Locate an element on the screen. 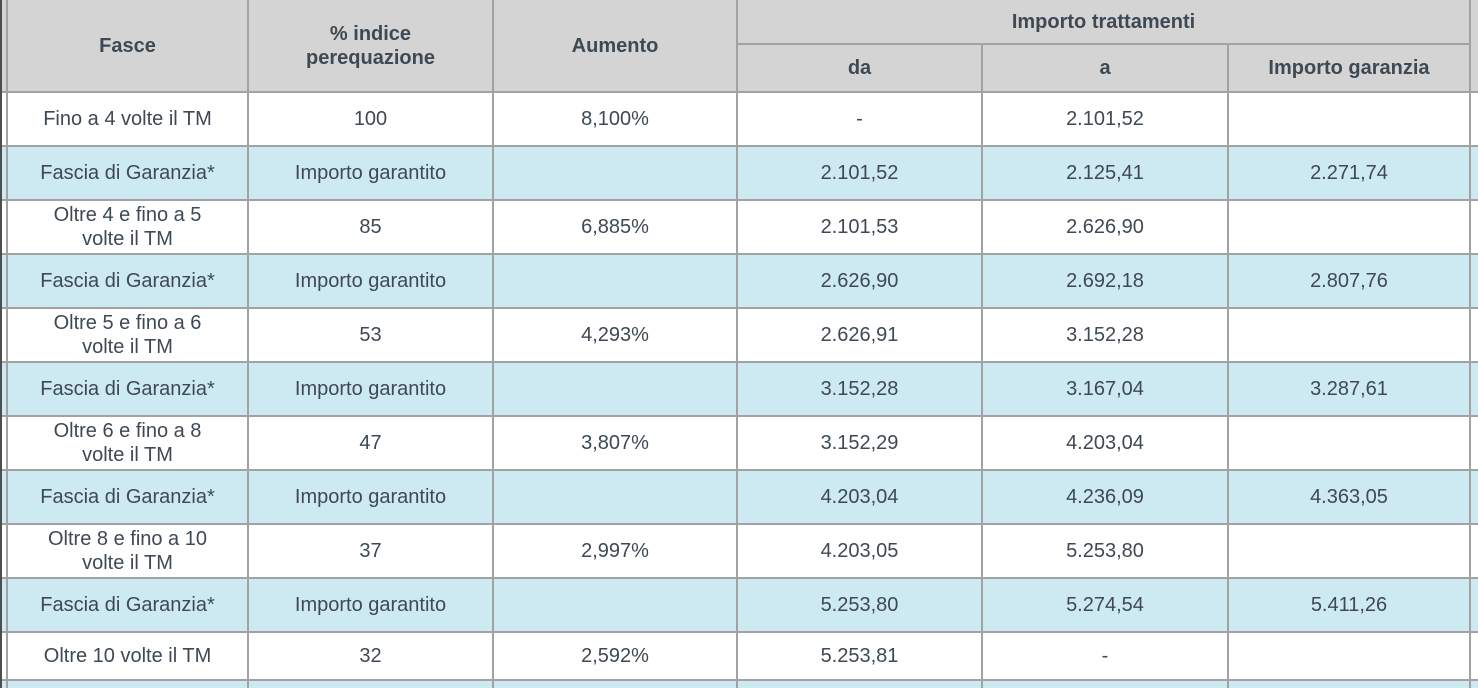 This screenshot has height=688, width=1478. cell-fasce-label: Fino a 4 volte il TM is located at coordinates (127, 119).